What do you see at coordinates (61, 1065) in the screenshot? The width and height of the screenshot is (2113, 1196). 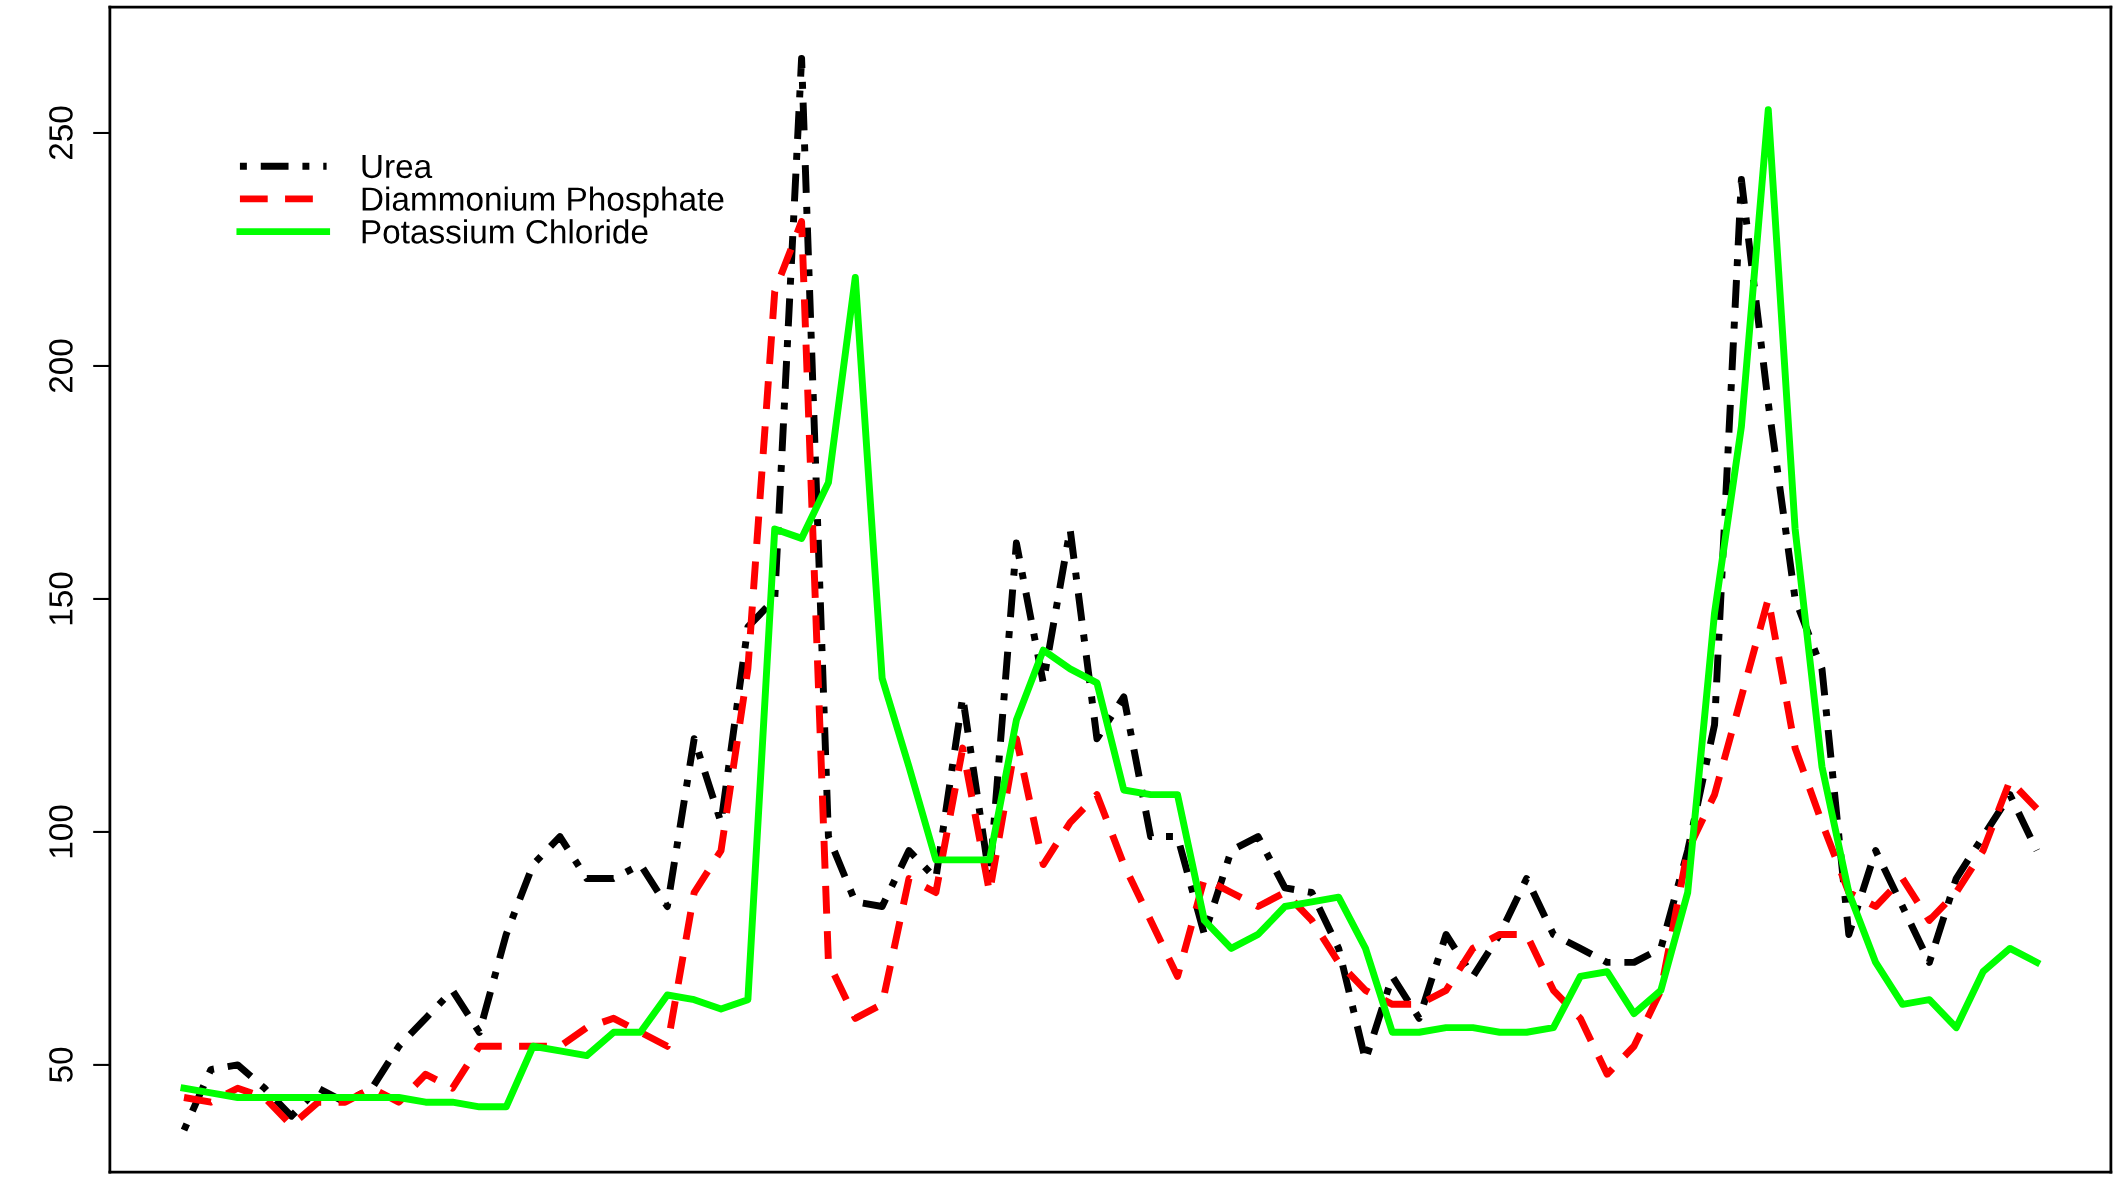 I see `y-tick-label: 50` at bounding box center [61, 1065].